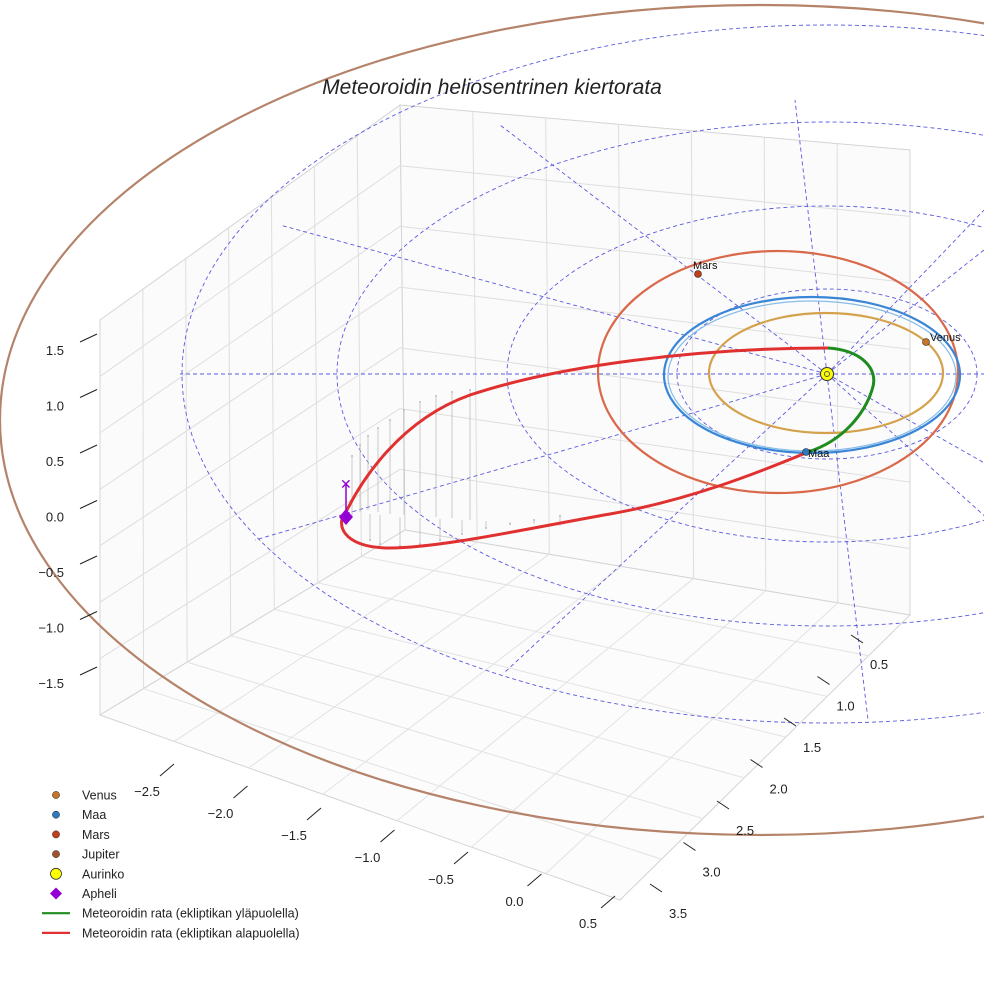 This screenshot has width=984, height=984. Describe the element at coordinates (819, 454) in the screenshot. I see `earth-label: Maa` at that location.